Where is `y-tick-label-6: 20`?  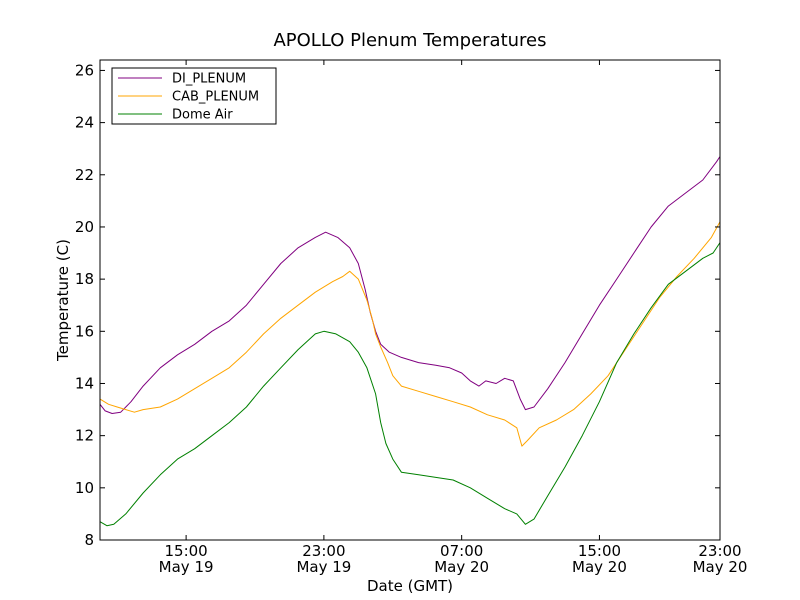 y-tick-label-6: 20 is located at coordinates (84, 227).